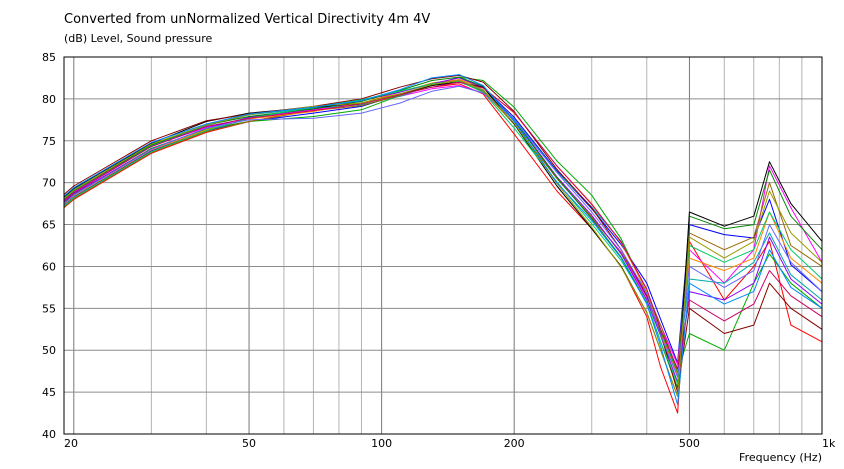  Describe the element at coordinates (514, 443) in the screenshot. I see `x-tick-label: 200` at that location.